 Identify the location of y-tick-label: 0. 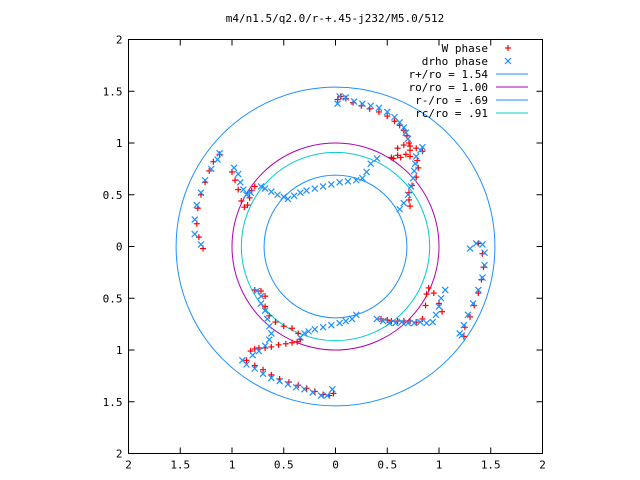
(119, 247).